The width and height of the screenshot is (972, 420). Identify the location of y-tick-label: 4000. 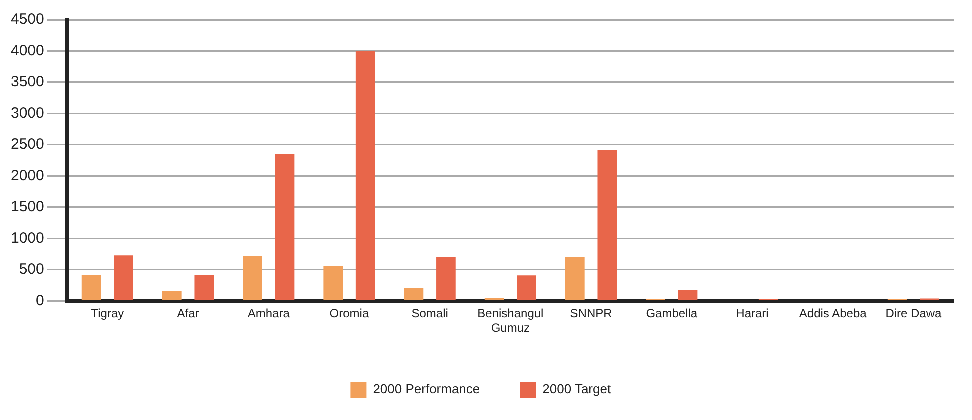
(27, 51).